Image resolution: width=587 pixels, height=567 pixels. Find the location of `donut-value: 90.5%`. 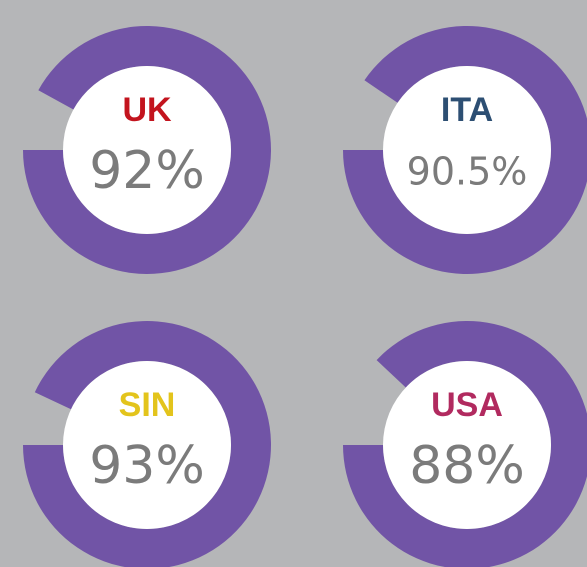

donut-value: 90.5% is located at coordinates (467, 172).